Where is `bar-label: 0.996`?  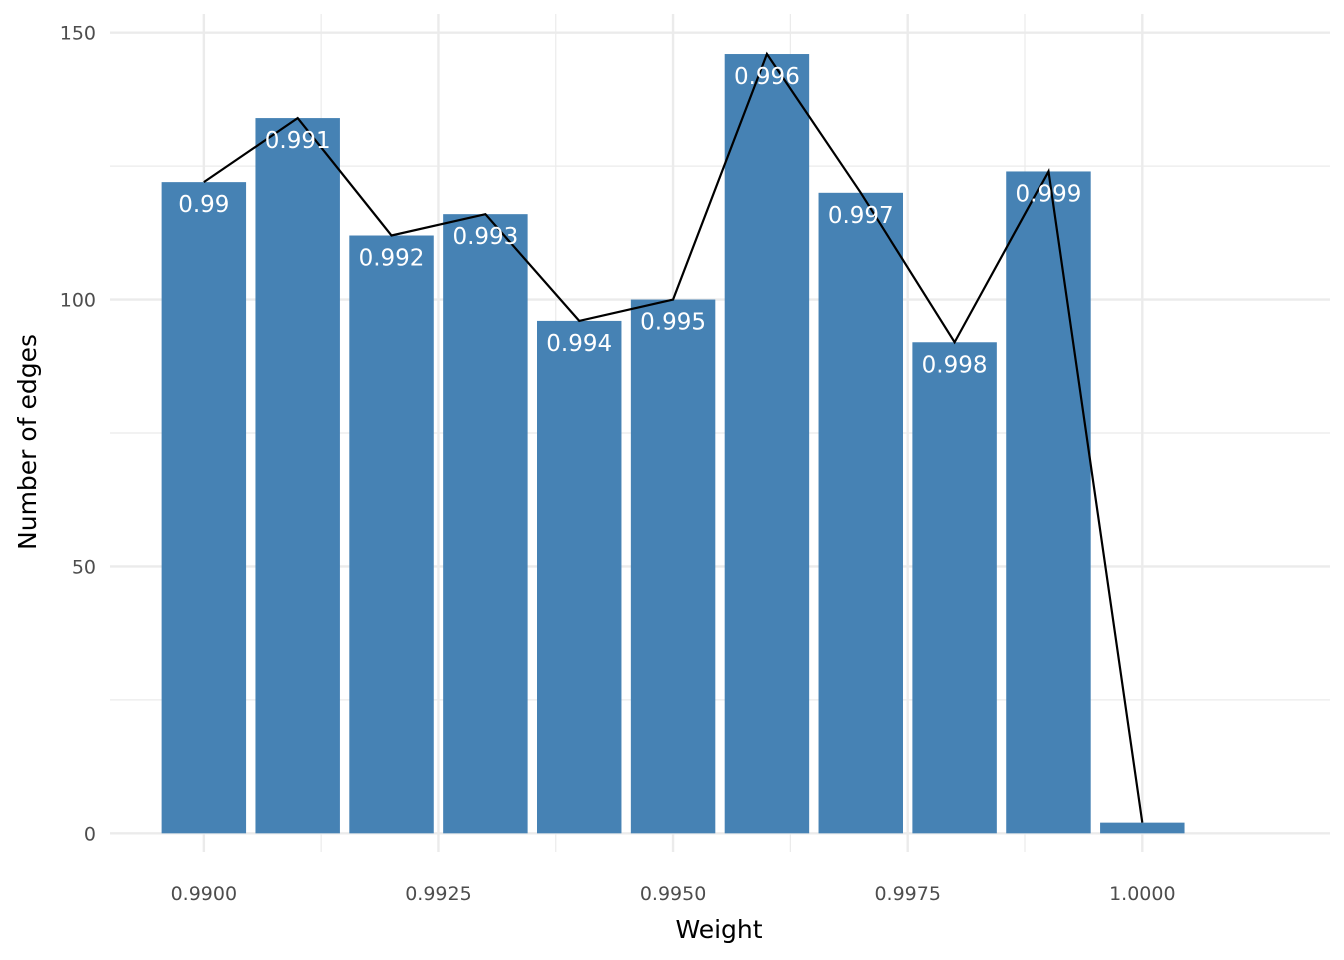 bar-label: 0.996 is located at coordinates (767, 77).